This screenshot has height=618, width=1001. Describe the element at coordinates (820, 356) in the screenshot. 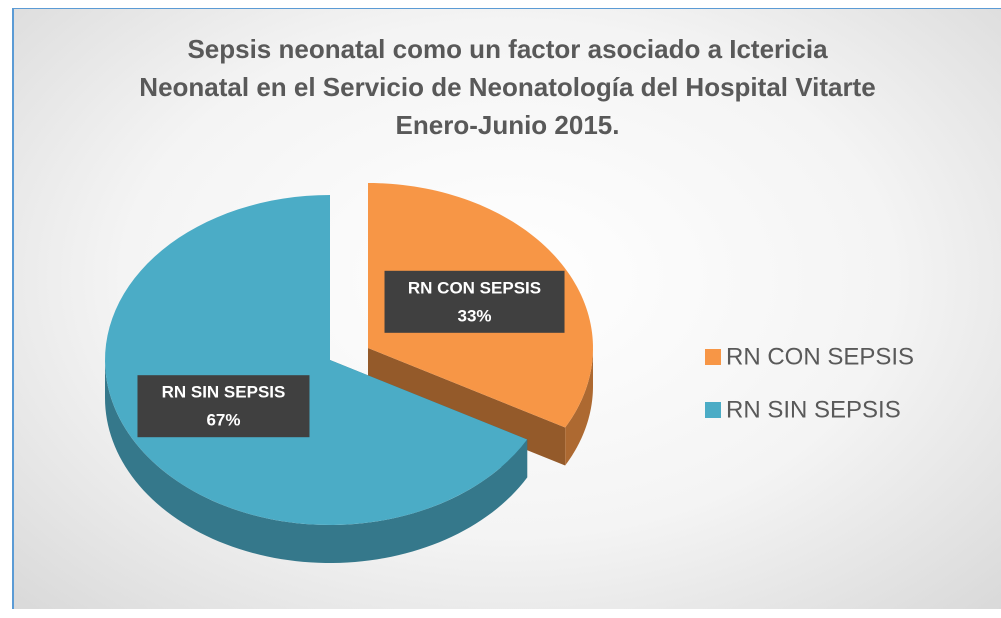

I see `legend-label: RN CON SEPSIS` at that location.